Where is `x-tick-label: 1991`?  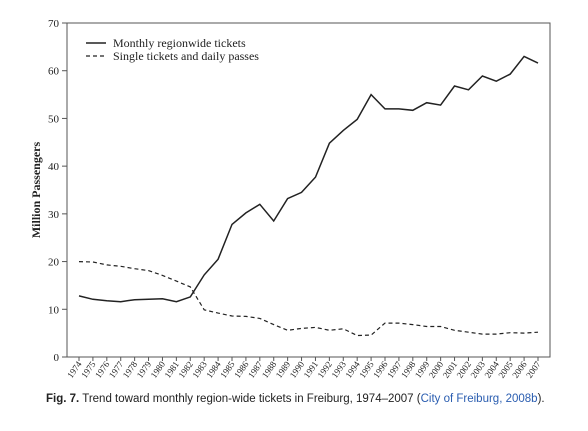 x-tick-label: 1991 is located at coordinates (311, 369).